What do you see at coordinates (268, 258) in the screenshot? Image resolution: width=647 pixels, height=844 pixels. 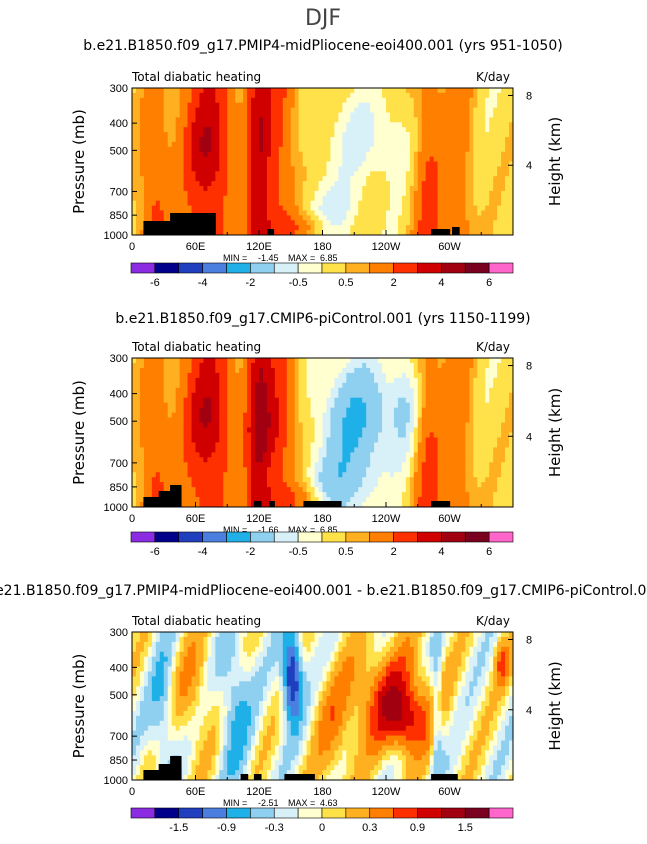 I see `min-value: -1.45` at bounding box center [268, 258].